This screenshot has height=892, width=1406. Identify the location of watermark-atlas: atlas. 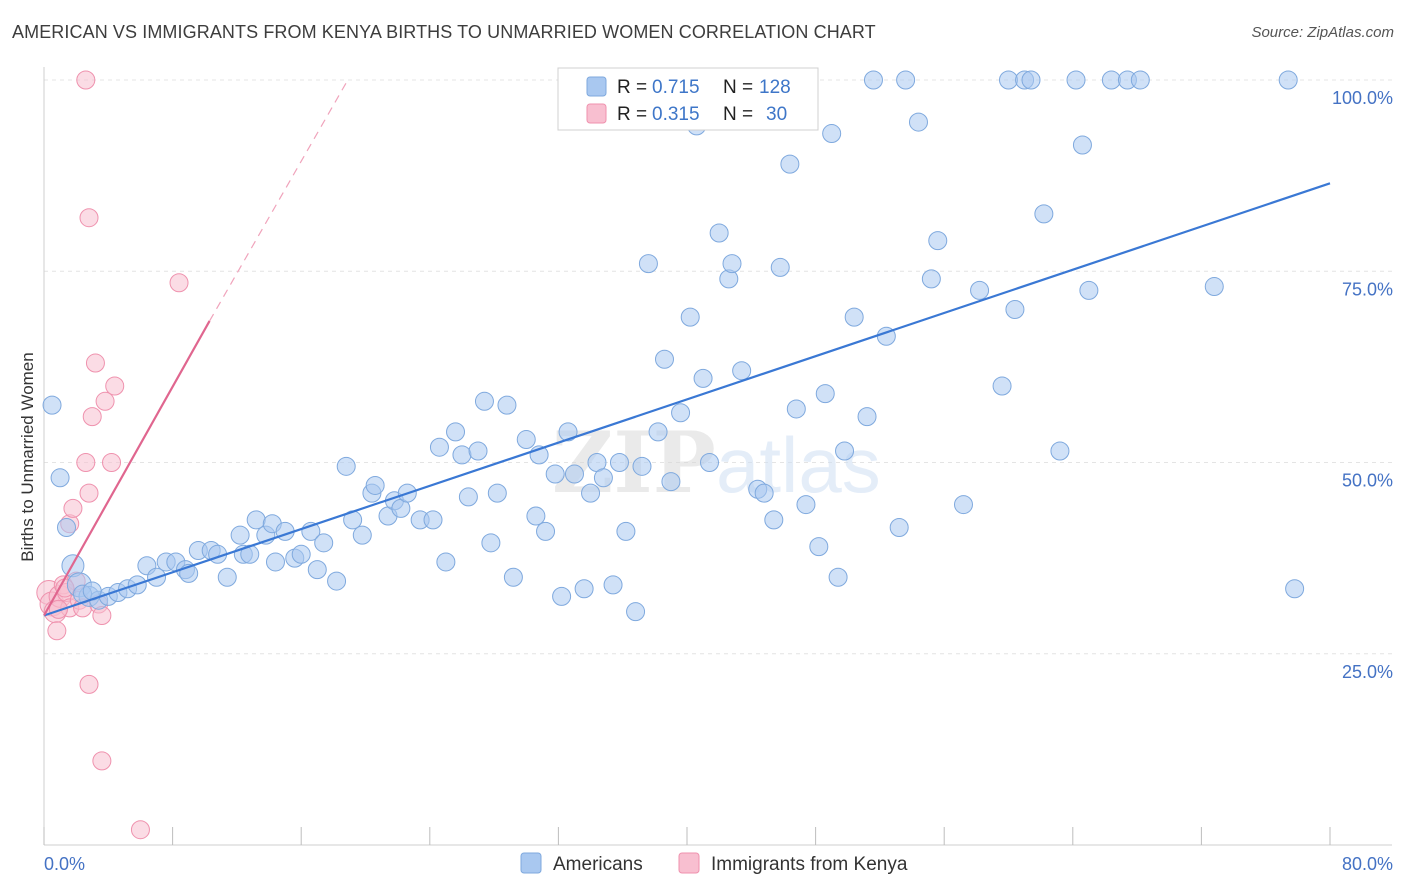
(798, 465).